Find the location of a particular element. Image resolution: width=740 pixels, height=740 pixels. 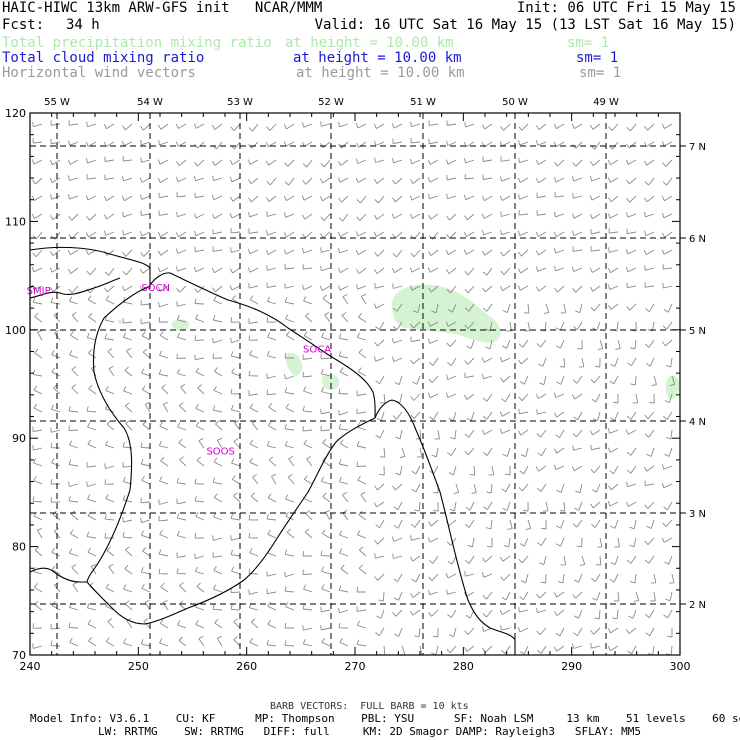

forecast-hours: 34 h is located at coordinates (83, 25).